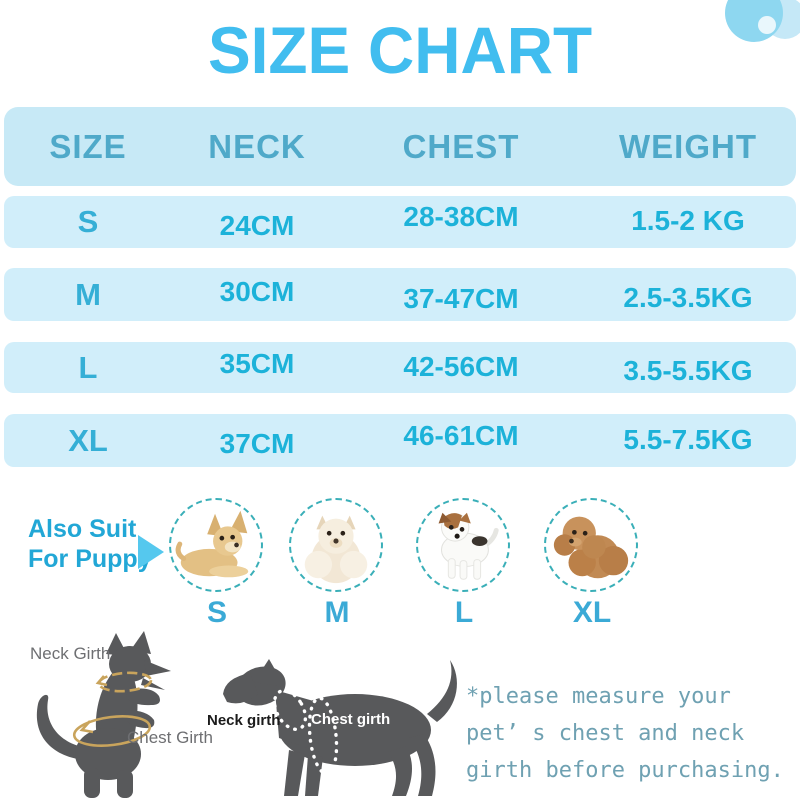 The height and width of the screenshot is (800, 800). What do you see at coordinates (688, 370) in the screenshot?
I see `weight-value: 3.5-5.5KG` at bounding box center [688, 370].